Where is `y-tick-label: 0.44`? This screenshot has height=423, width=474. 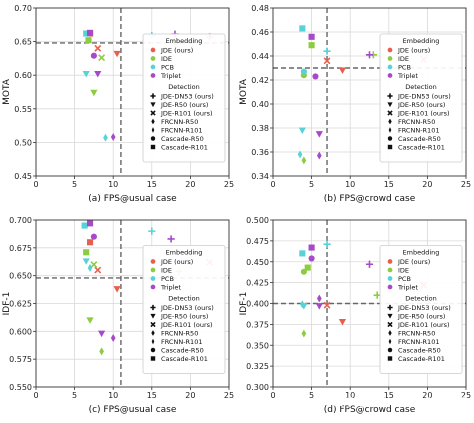
y-tick-label: 0.44 is located at coordinates (260, 56).